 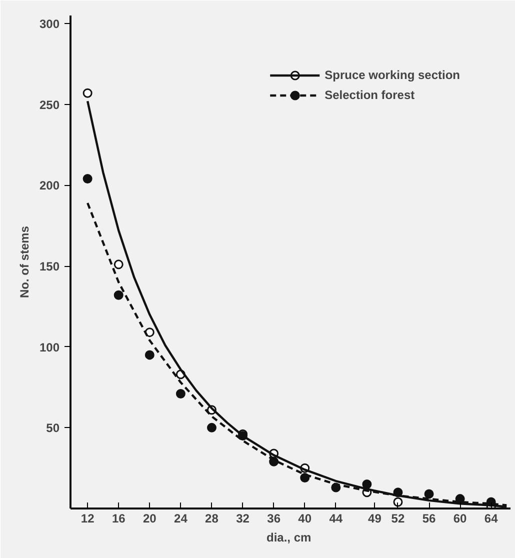 I want to click on x-axis-title: dia., cm, so click(x=289, y=537).